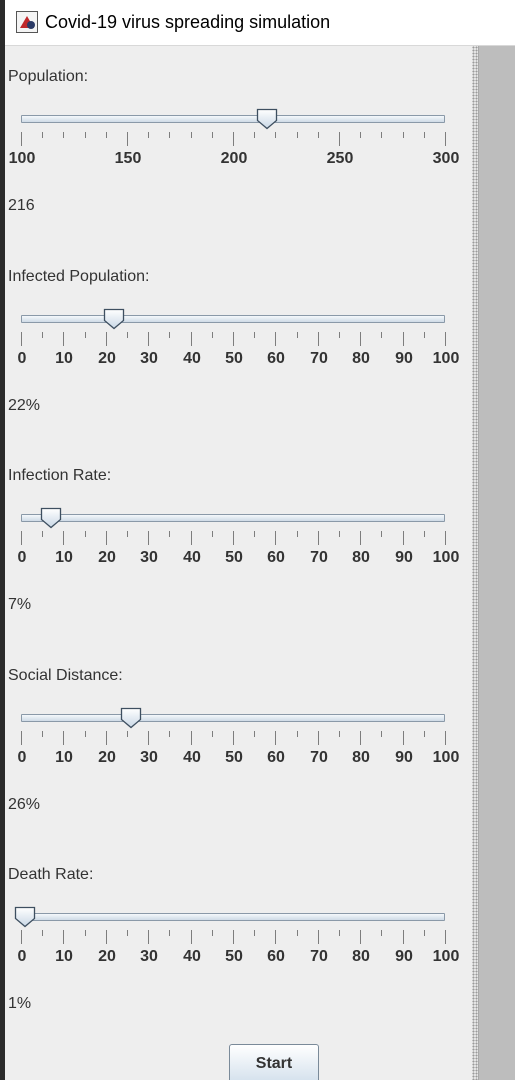 The width and height of the screenshot is (515, 1080). Describe the element at coordinates (446, 956) in the screenshot. I see `death-rate-tick-label: 100` at that location.